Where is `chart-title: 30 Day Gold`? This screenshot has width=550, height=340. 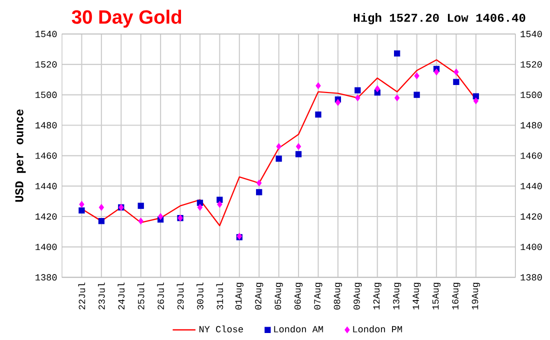
chart-title: 30 Day Gold is located at coordinates (127, 19).